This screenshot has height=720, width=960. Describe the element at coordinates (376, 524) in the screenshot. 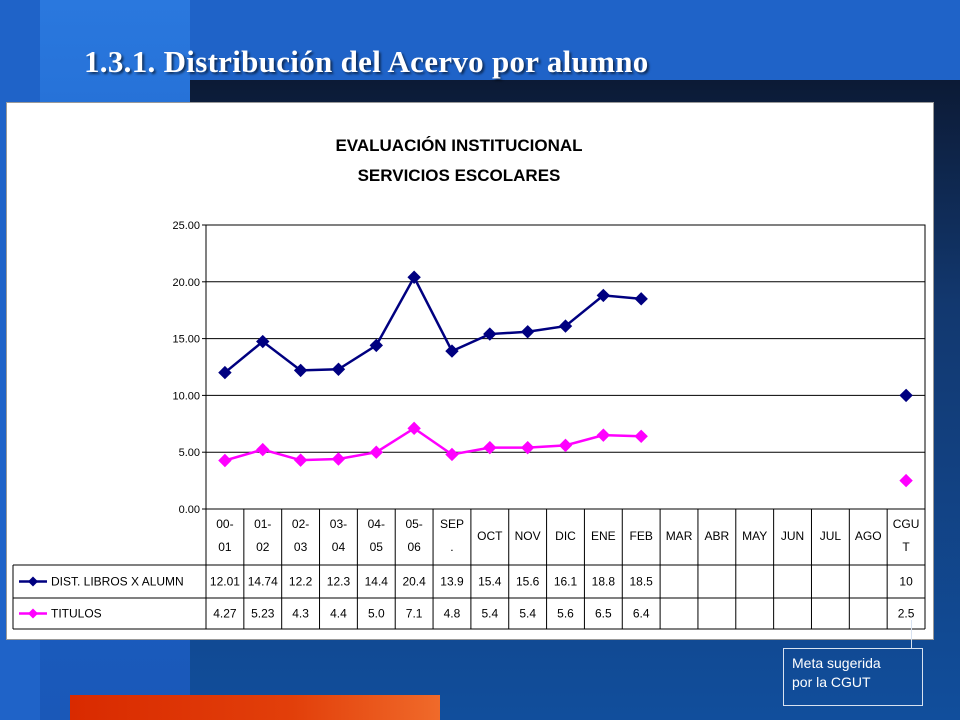

I see `category-label: 04-` at that location.